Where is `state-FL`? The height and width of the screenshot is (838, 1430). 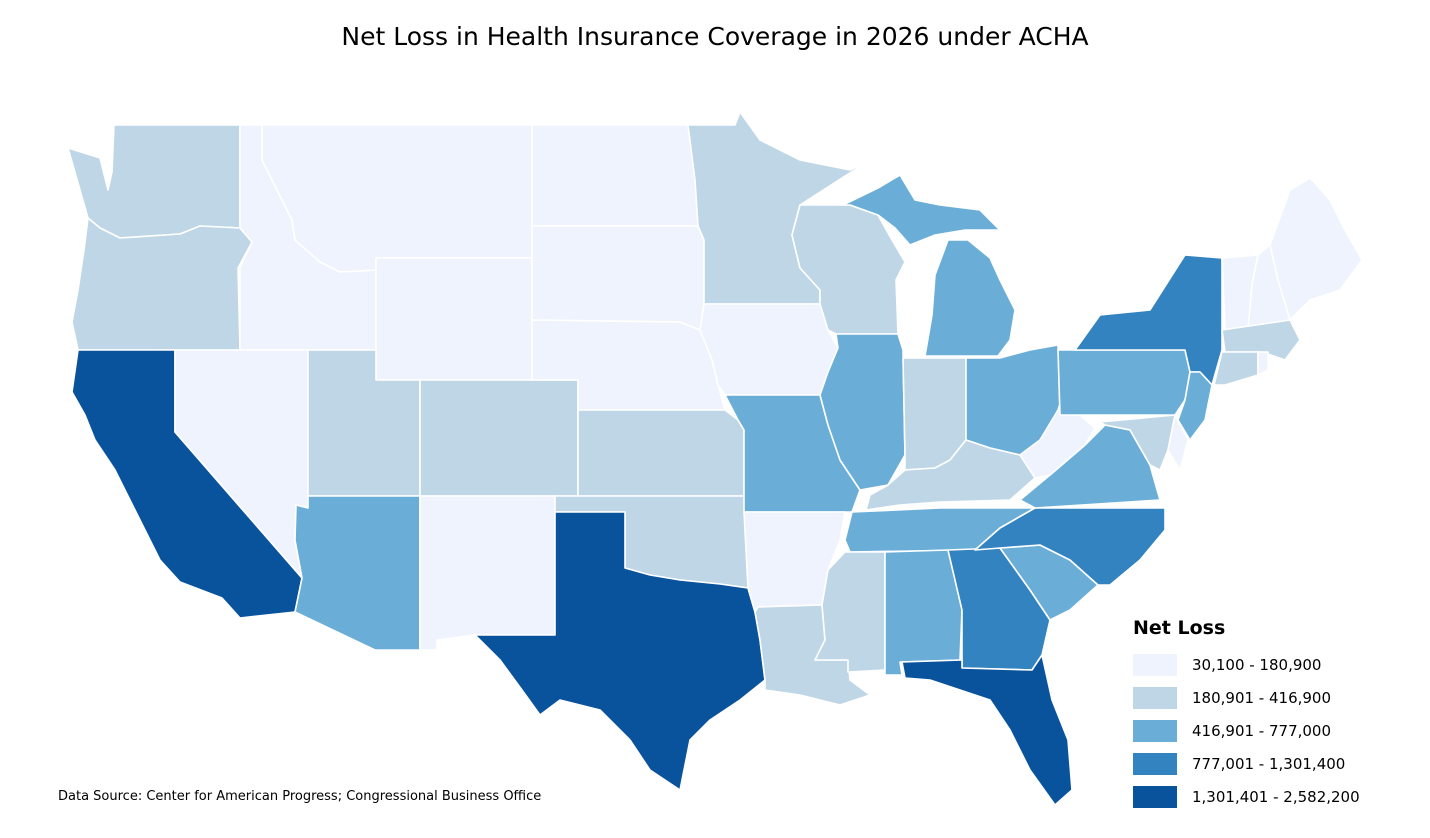
state-FL is located at coordinates (987, 730).